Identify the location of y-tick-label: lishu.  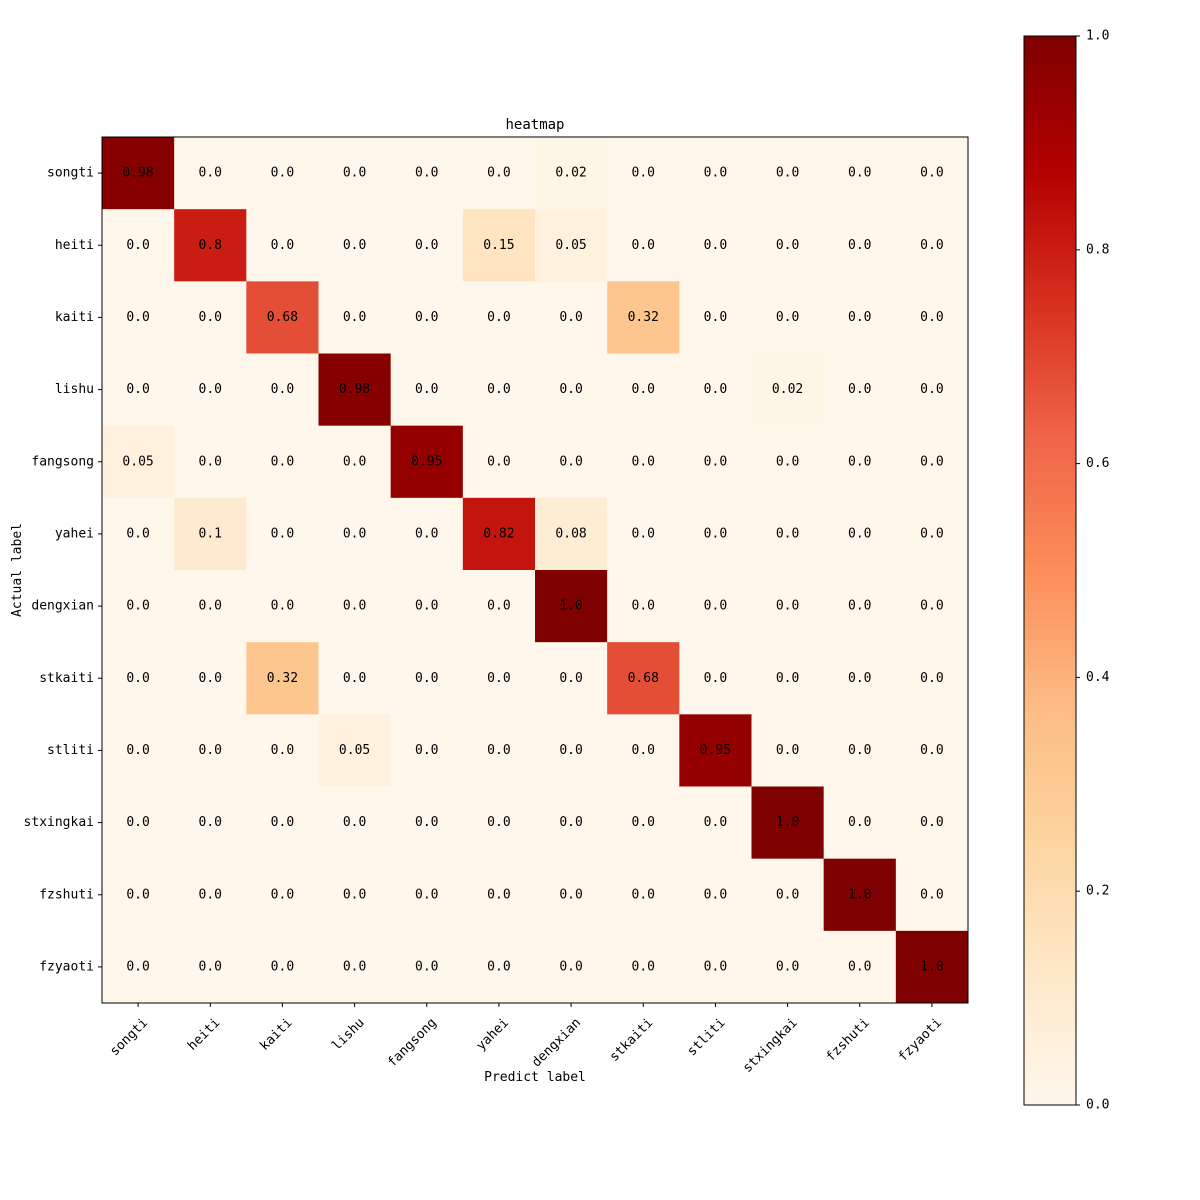
(74, 389).